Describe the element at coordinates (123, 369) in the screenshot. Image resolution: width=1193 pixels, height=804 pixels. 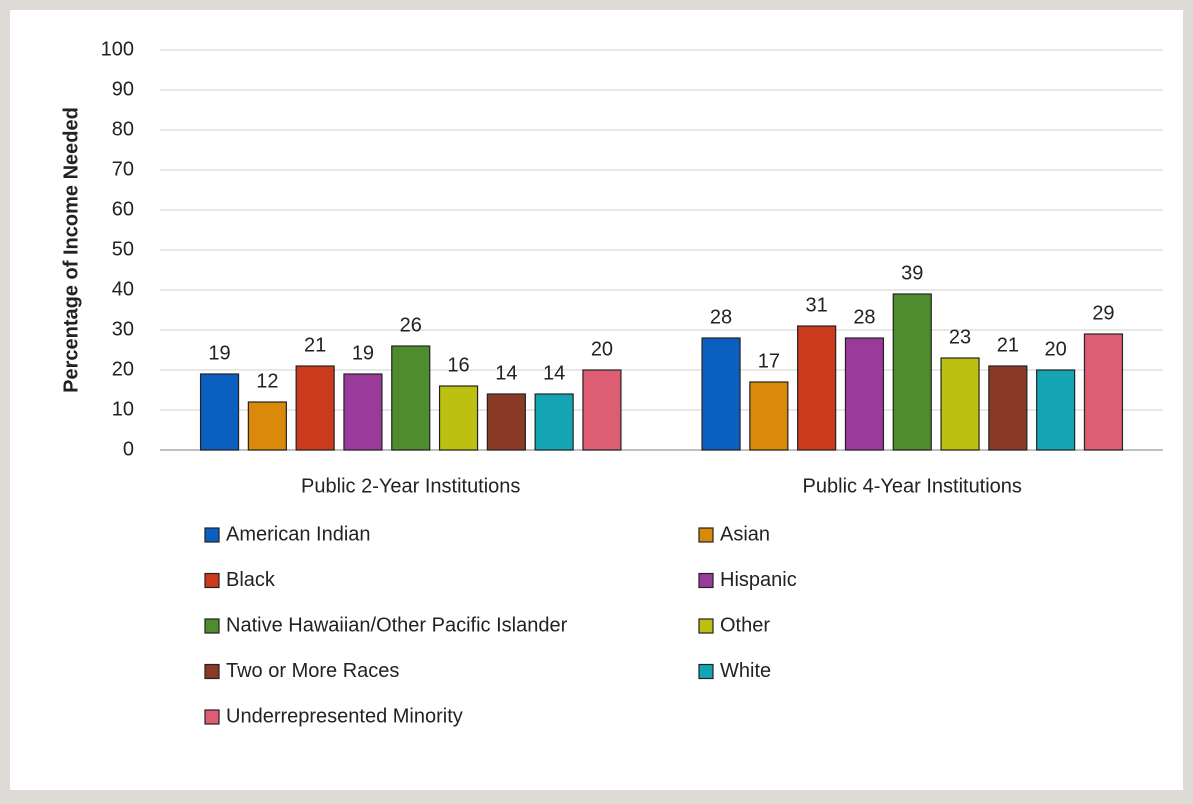
I see `y-tick-label: 20` at that location.